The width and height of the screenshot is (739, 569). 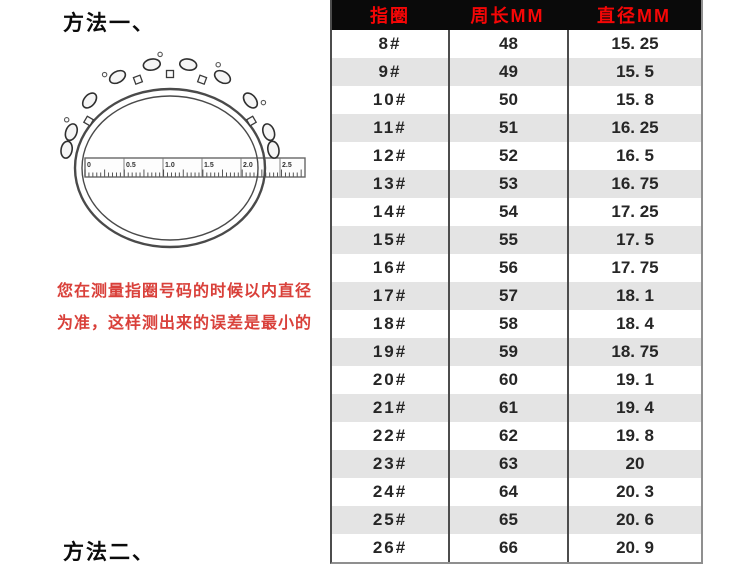 I want to click on circumference-cell: 58, so click(x=507, y=324).